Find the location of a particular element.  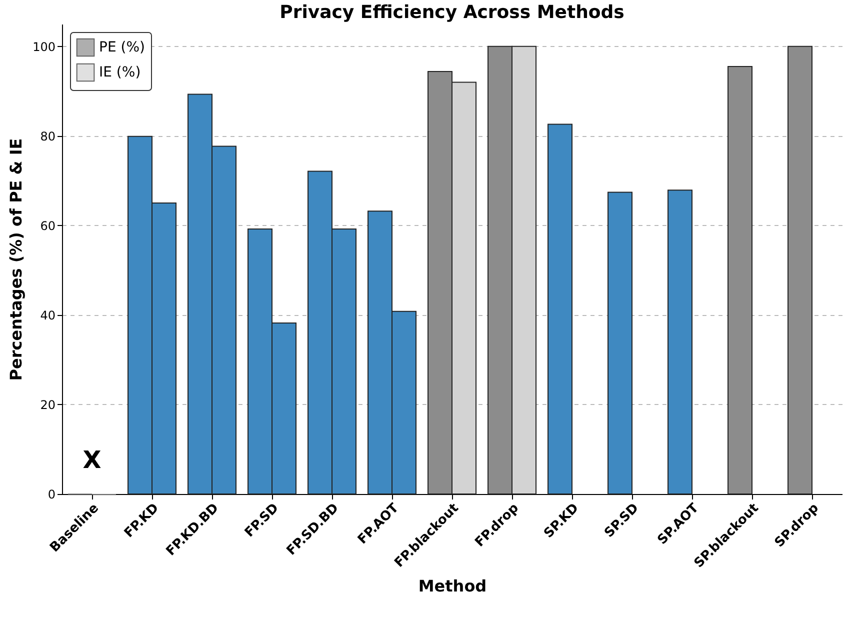

y-tick-label: 80 is located at coordinates (48, 136).